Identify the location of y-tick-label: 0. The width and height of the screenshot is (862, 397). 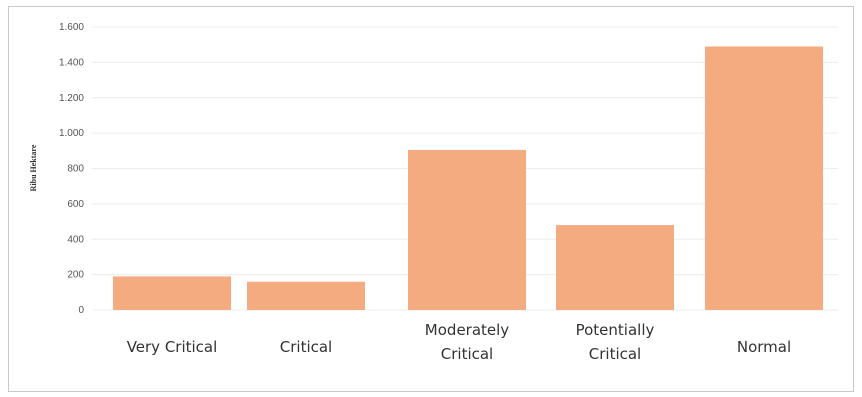
(81, 310).